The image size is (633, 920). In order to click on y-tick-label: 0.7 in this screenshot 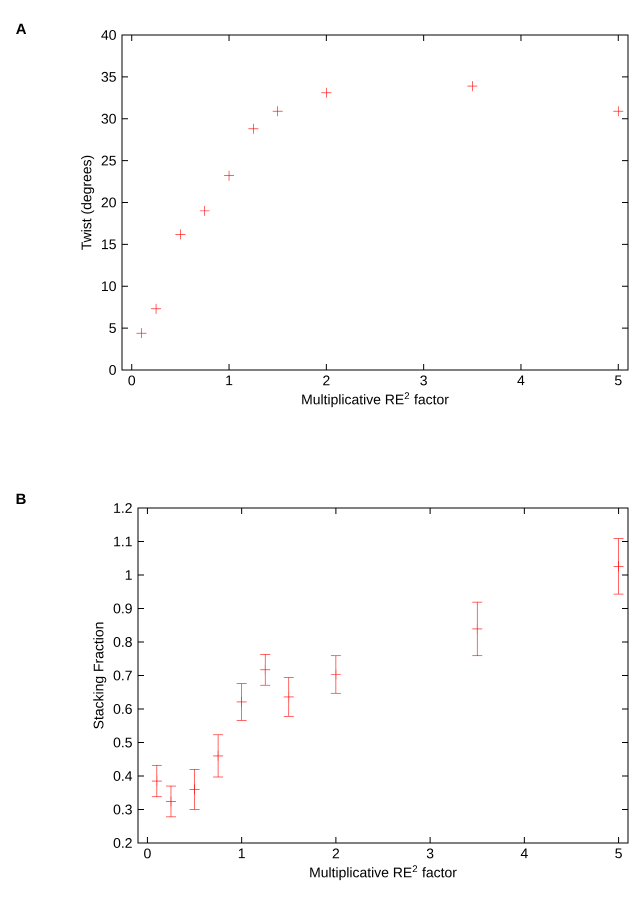, I will do `click(123, 675)`.